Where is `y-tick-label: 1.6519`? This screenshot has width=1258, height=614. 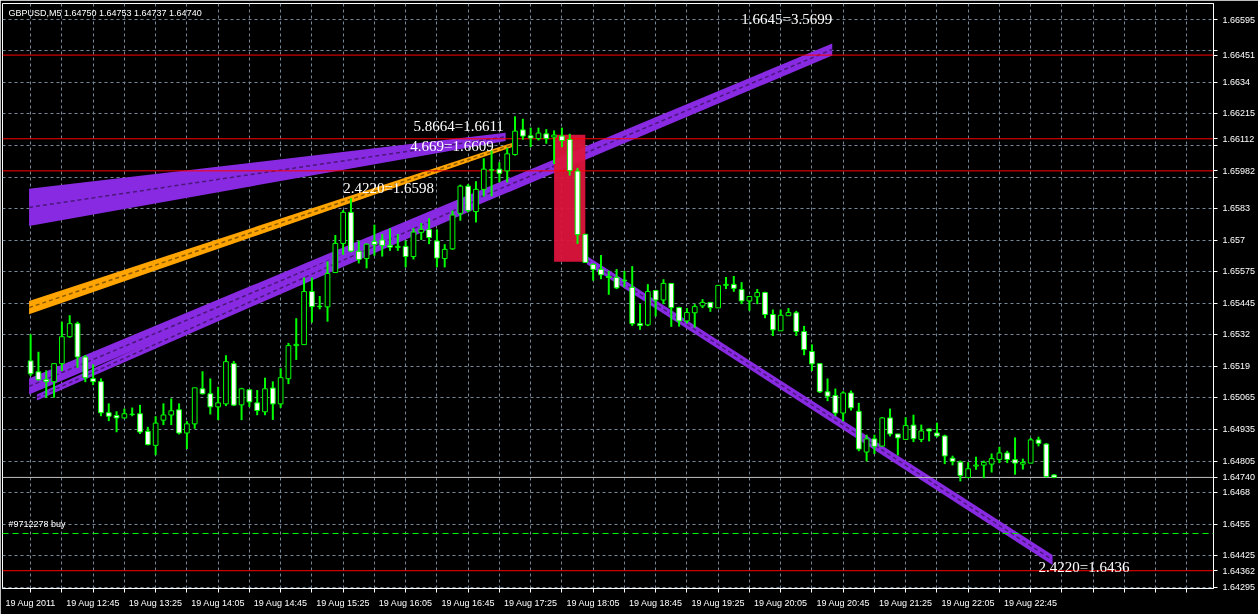
y-tick-label: 1.6519 is located at coordinates (1236, 366).